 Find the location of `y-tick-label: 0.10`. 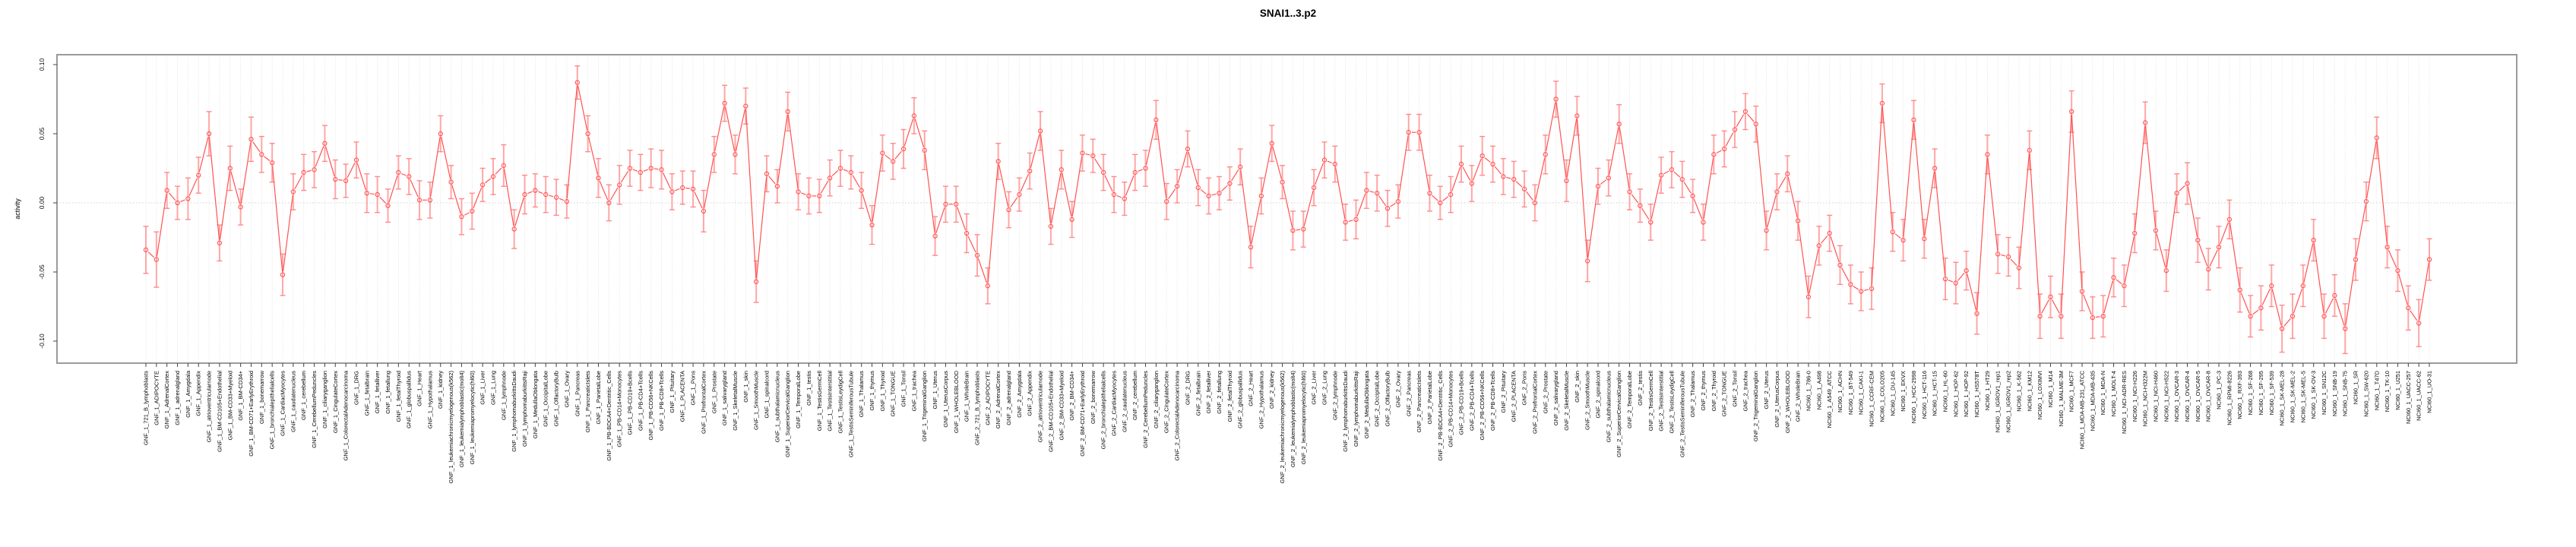

y-tick-label: 0.10 is located at coordinates (42, 64).